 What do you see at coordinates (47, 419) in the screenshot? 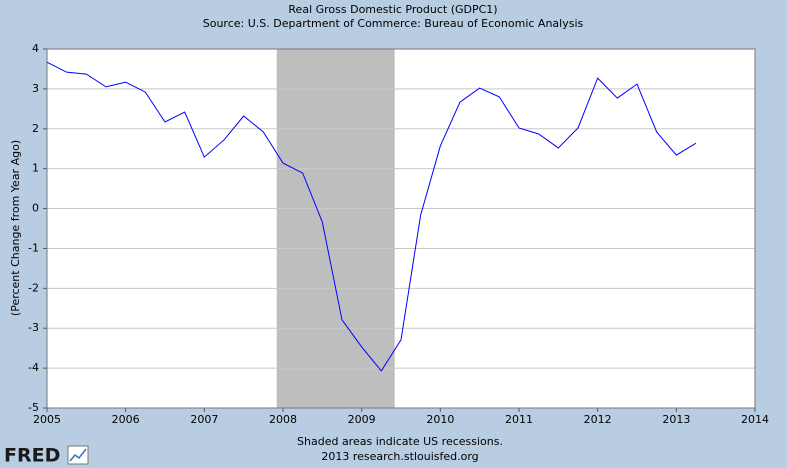
I see `x-tick-label: 2005` at bounding box center [47, 419].